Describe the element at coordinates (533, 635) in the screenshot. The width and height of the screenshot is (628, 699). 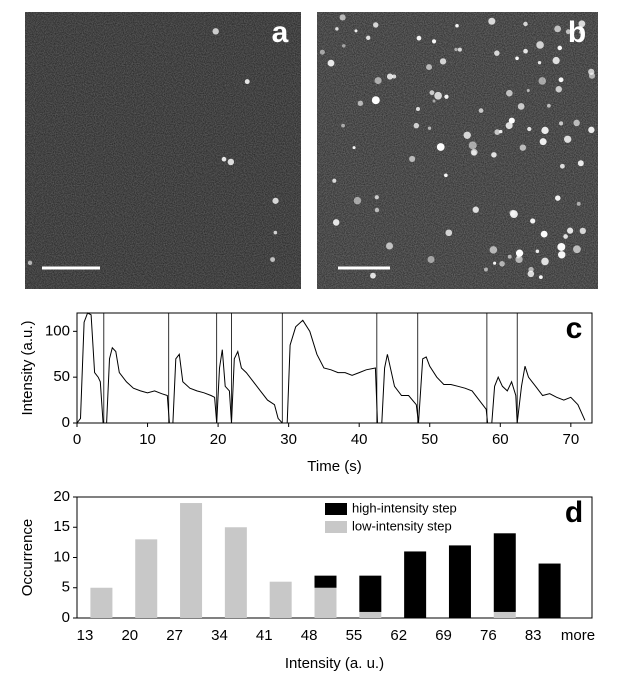
I see `bin-label: 83` at that location.